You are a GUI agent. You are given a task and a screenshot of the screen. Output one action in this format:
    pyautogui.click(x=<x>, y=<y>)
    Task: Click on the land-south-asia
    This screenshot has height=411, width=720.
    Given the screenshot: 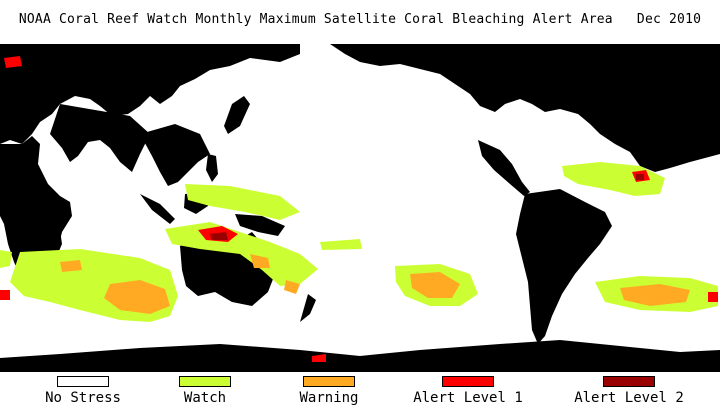 What is the action you would take?
    pyautogui.click(x=100, y=138)
    